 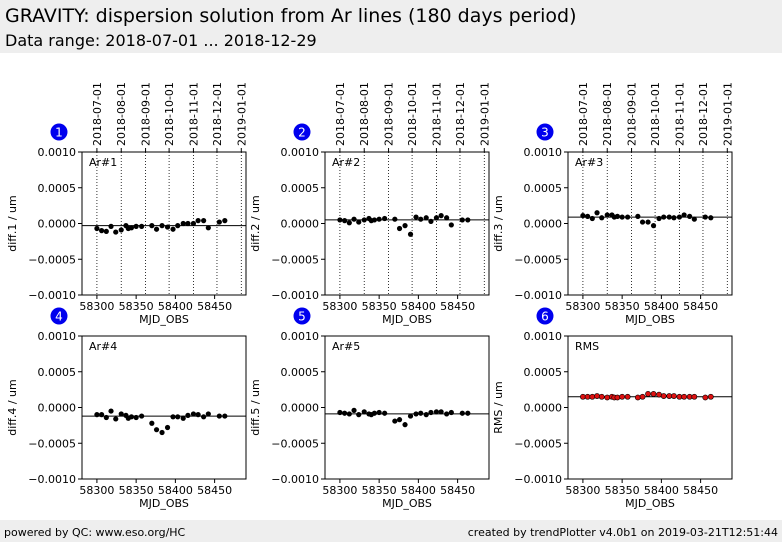 What do you see at coordinates (164, 407) in the screenshot?
I see `plot-frame` at bounding box center [164, 407].